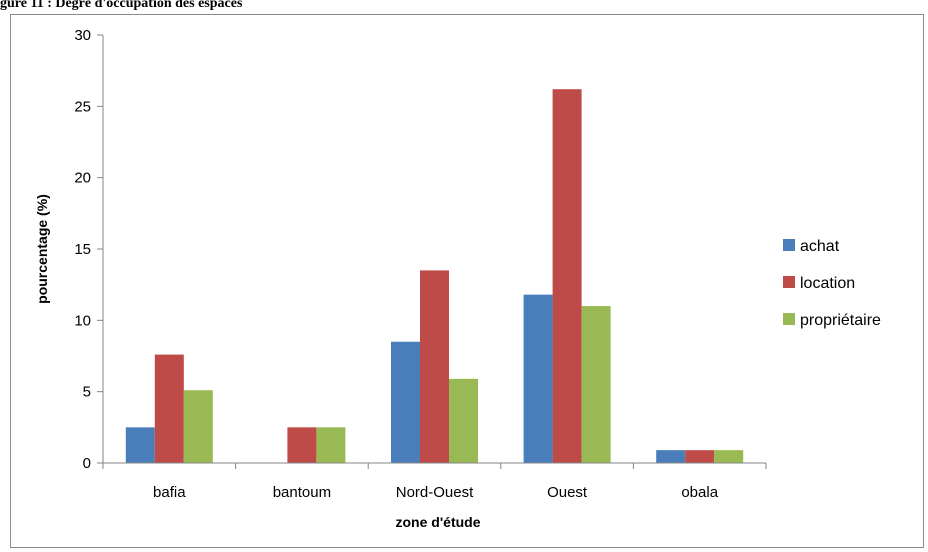  Describe the element at coordinates (820, 246) in the screenshot. I see `legend-label: achat` at that location.